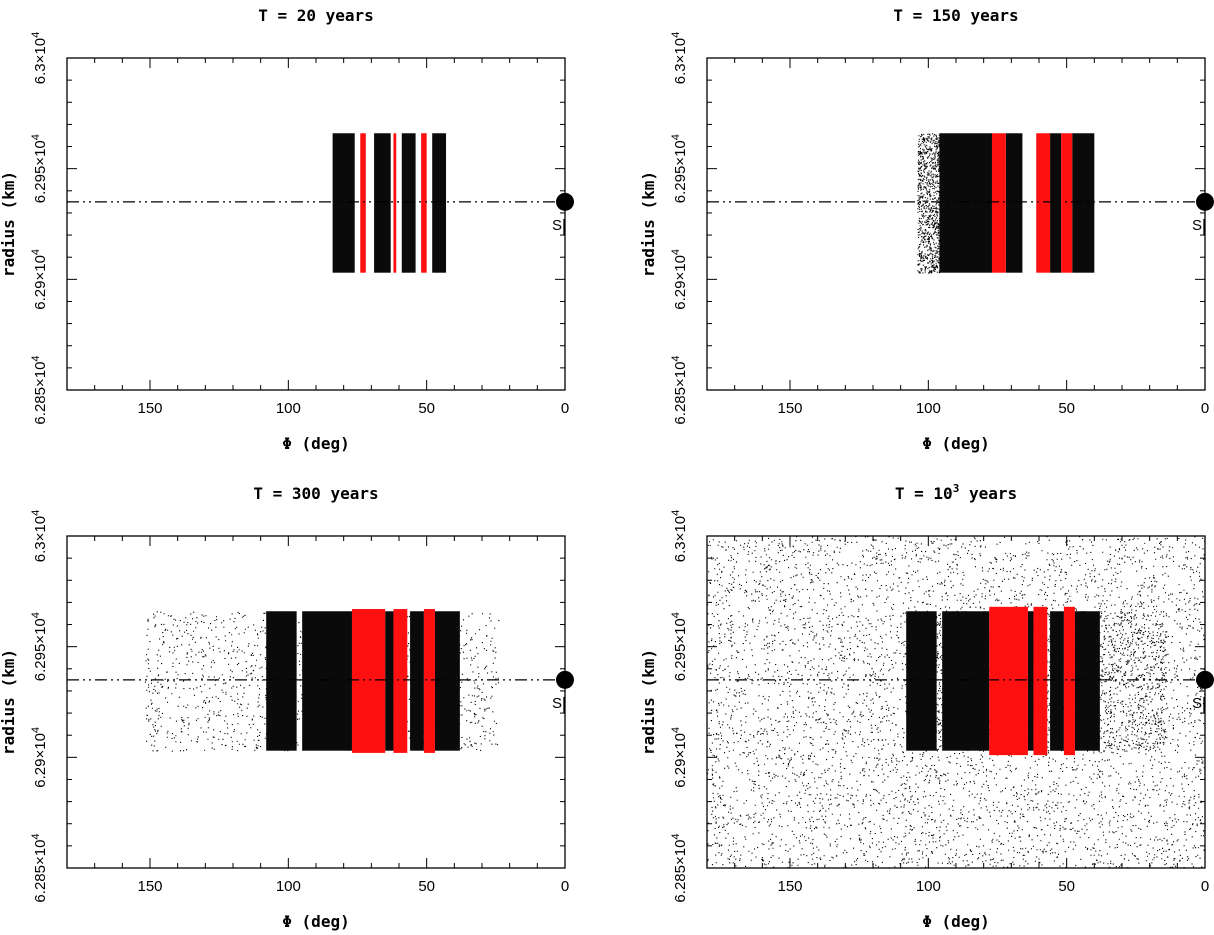  What do you see at coordinates (956, 492) in the screenshot?
I see `chart-title: T = 103 years` at bounding box center [956, 492].